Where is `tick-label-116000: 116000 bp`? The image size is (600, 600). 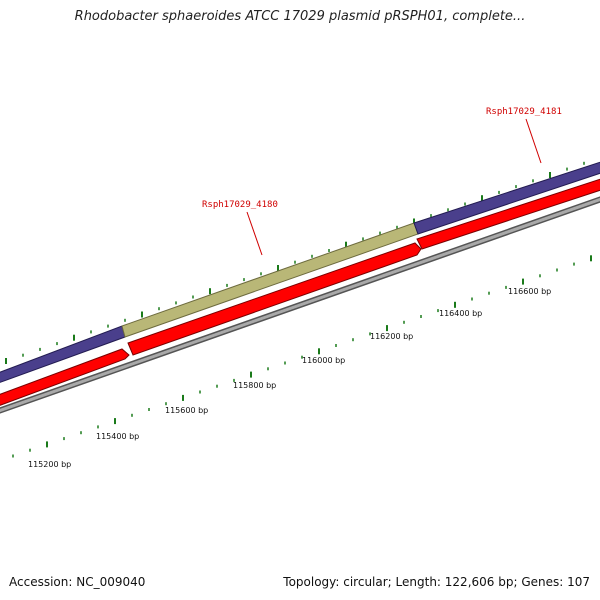 tick-label-116000: 116000 bp is located at coordinates (323, 360).